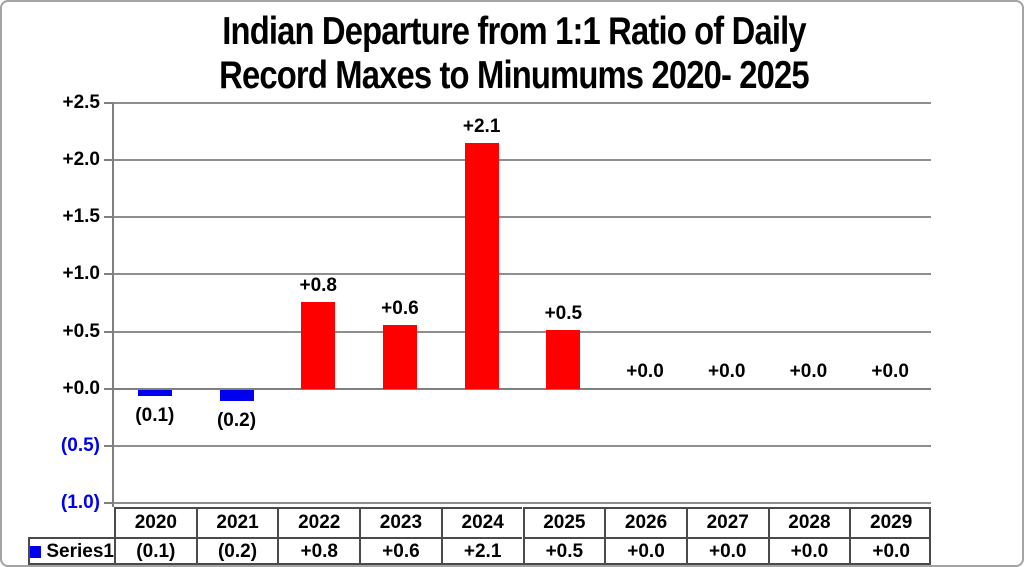 This screenshot has width=1024, height=567. Describe the element at coordinates (81, 102) in the screenshot. I see `y-tick-label: +2.5` at that location.